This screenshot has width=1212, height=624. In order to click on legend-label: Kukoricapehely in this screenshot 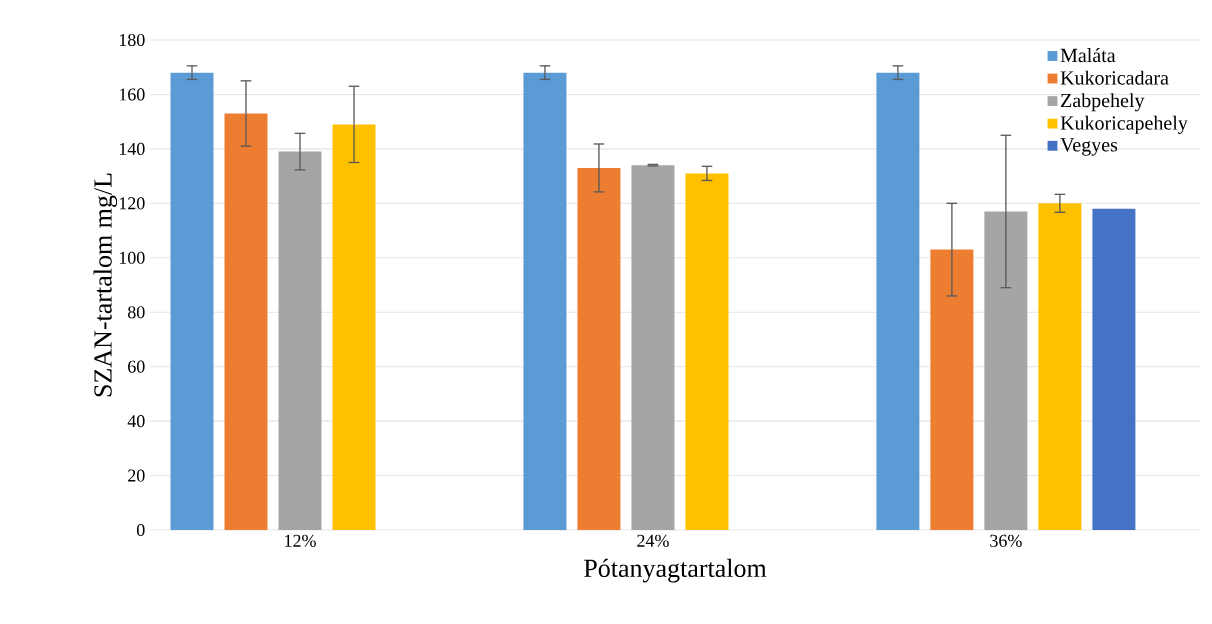, I will do `click(1124, 124)`.